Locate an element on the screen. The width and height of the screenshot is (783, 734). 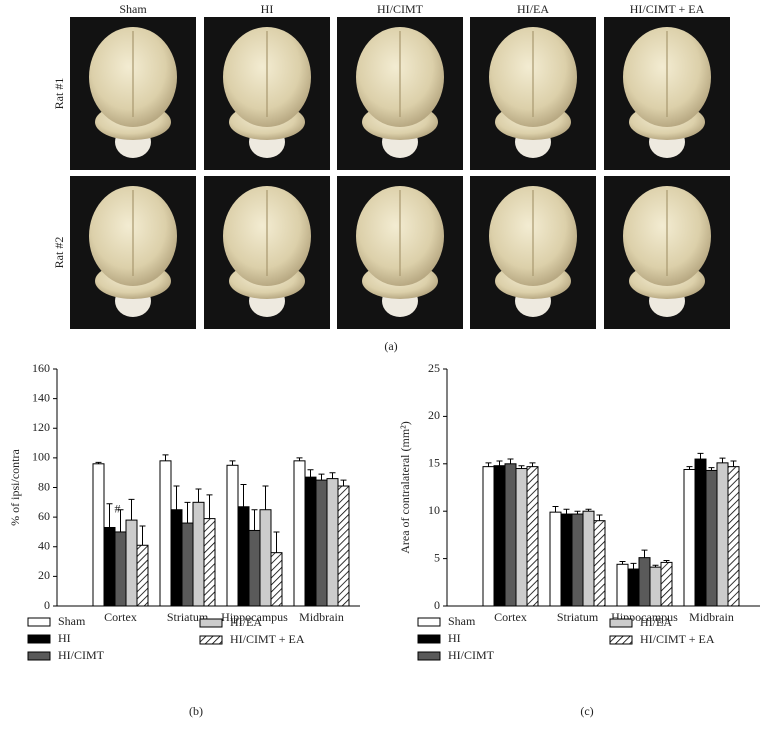
y-tick-label: 100 is located at coordinates (41, 457).